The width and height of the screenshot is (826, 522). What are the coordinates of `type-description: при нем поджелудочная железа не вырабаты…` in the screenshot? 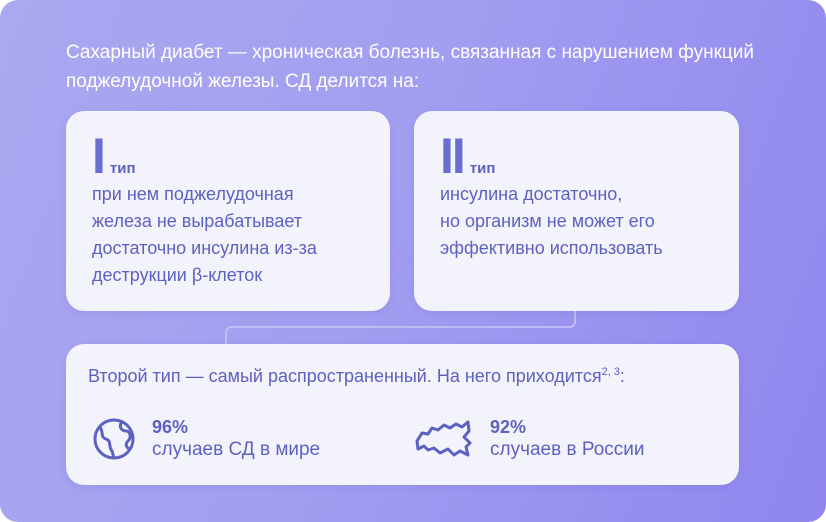 It's located at (204, 234).